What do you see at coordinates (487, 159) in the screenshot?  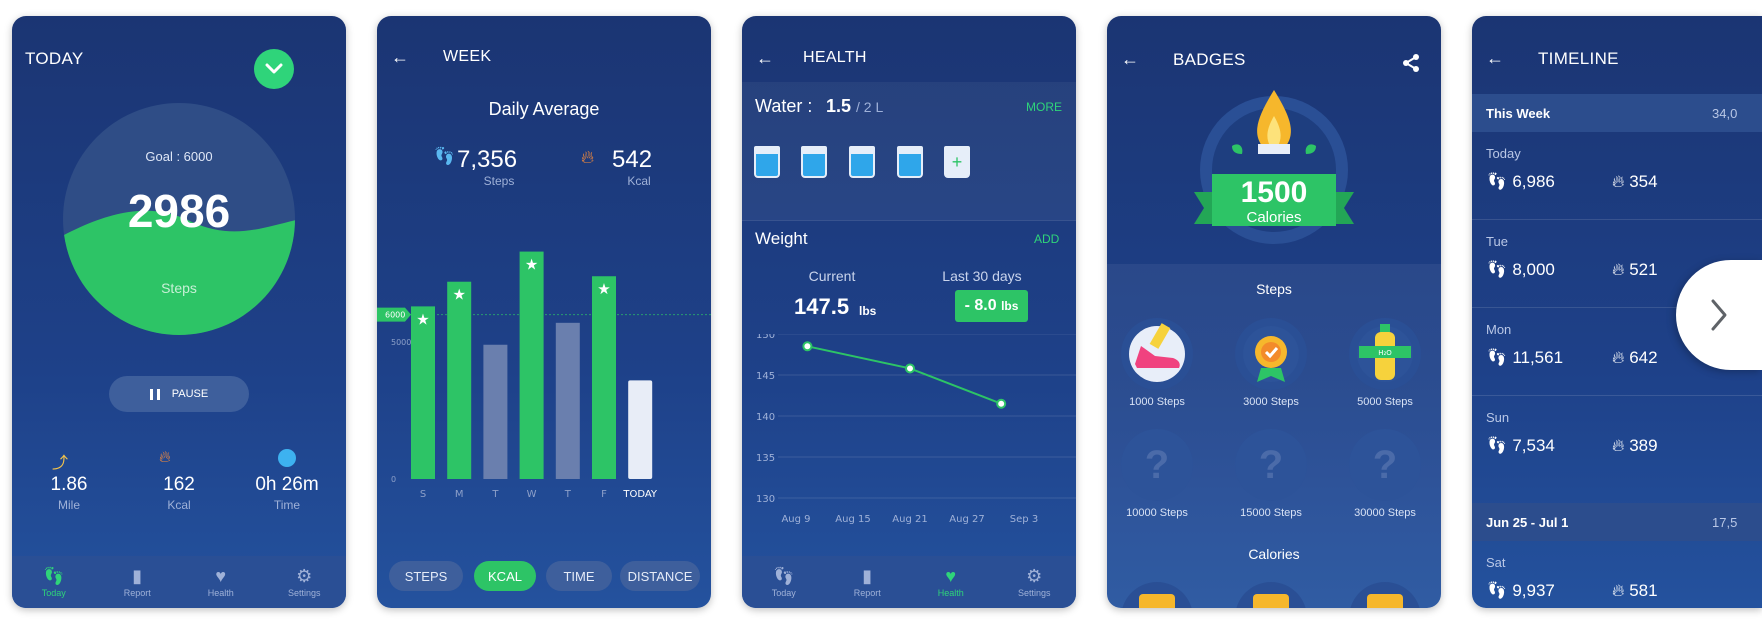 I see `avg-steps-value: 7,356` at bounding box center [487, 159].